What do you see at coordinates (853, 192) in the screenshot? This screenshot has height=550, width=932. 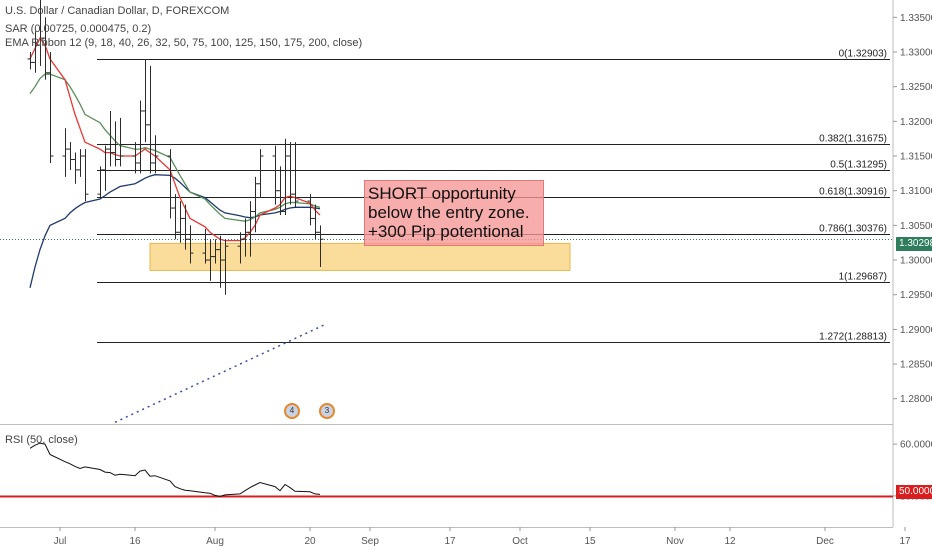 I see `fib-level-label: 0.618(1.30916)` at bounding box center [853, 192].